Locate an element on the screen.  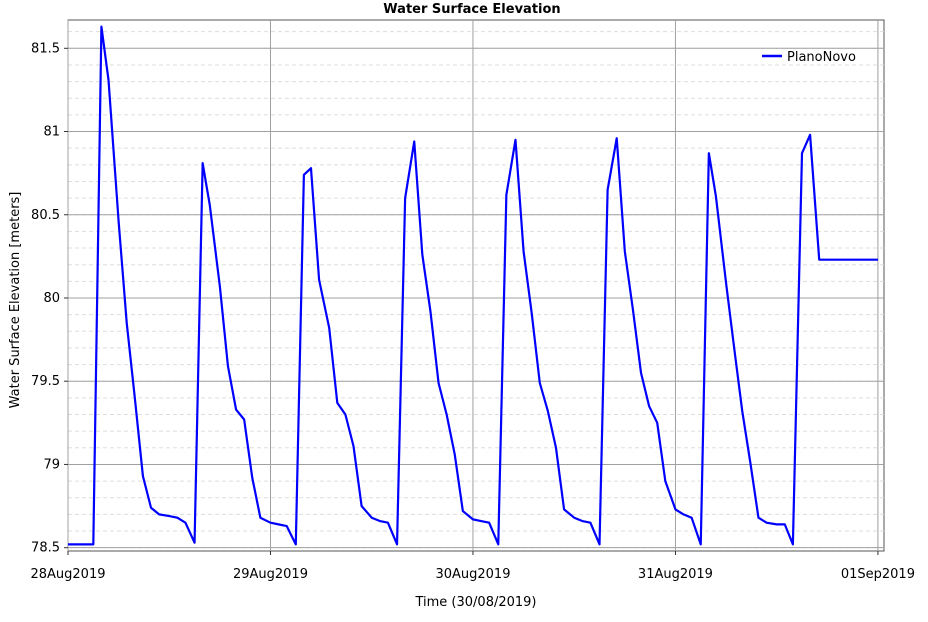
y-tick-label: 81 is located at coordinates (51, 132).